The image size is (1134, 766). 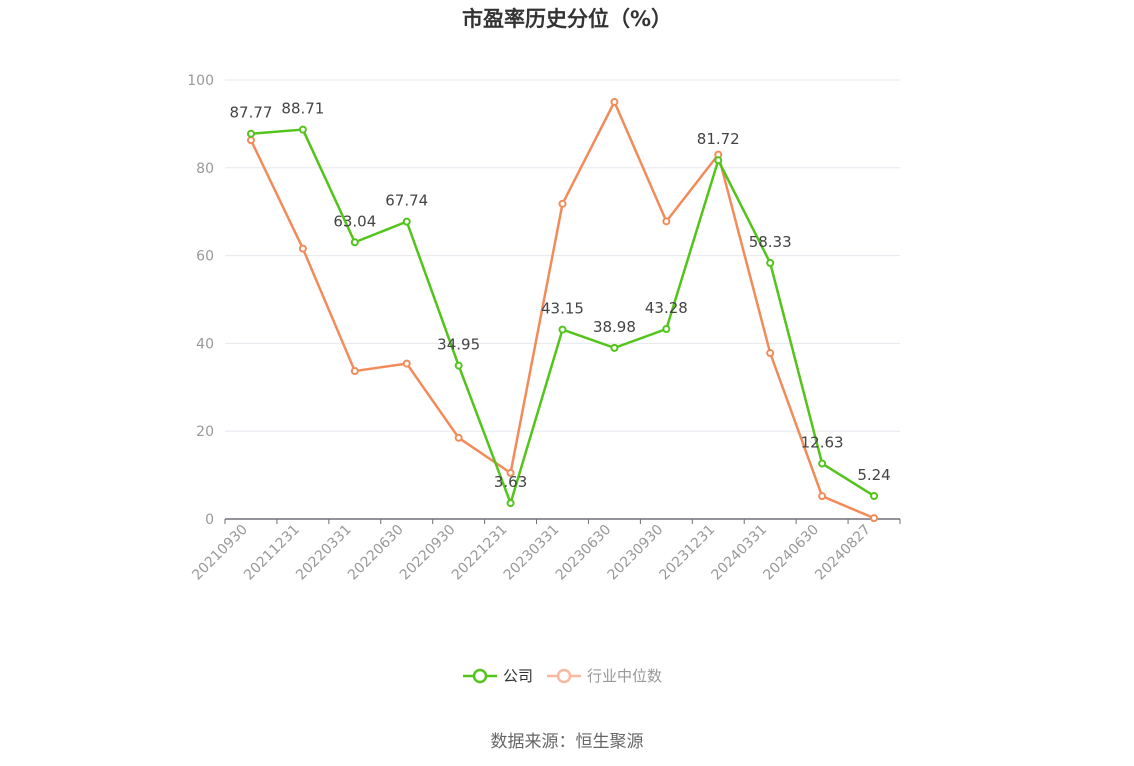 What do you see at coordinates (822, 443) in the screenshot?
I see `data-label: 12.63` at bounding box center [822, 443].